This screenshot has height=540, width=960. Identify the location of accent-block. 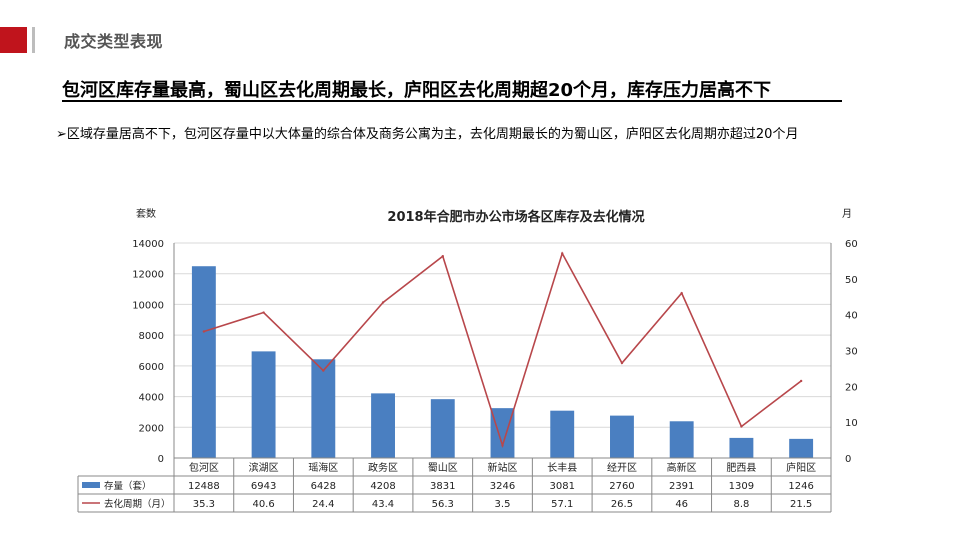
(13, 40).